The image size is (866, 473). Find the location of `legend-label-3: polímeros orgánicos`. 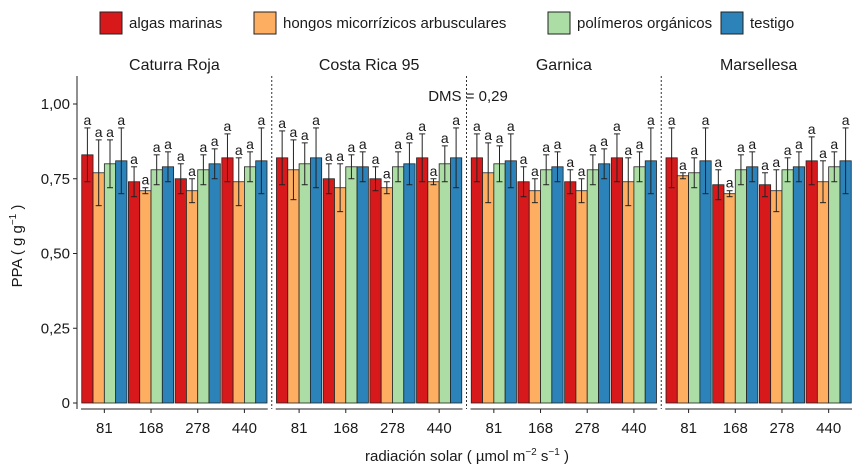

legend-label-3: polímeros orgánicos is located at coordinates (644, 23).